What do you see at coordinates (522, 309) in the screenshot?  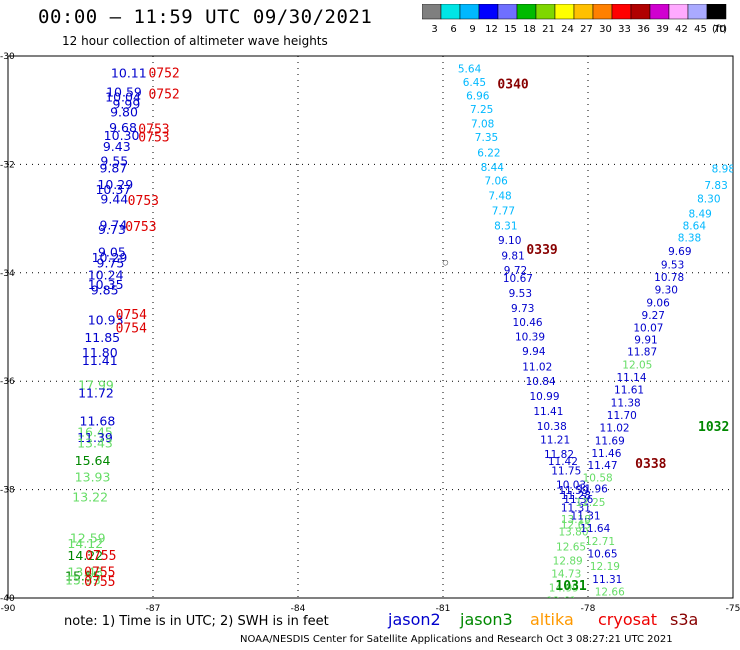 I see `swh-value: 9.73` at bounding box center [522, 309].